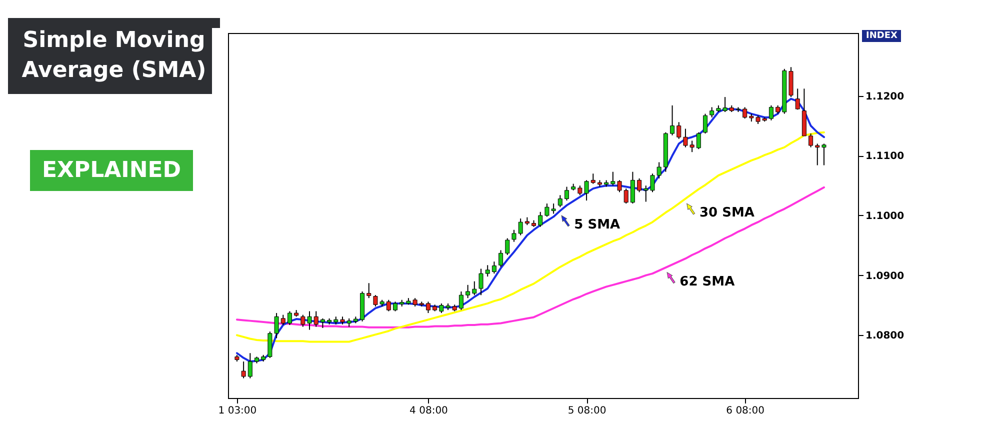 This screenshot has height=430, width=1000. I want to click on chart-title: Simple Moving Average (SMA), so click(114, 56).